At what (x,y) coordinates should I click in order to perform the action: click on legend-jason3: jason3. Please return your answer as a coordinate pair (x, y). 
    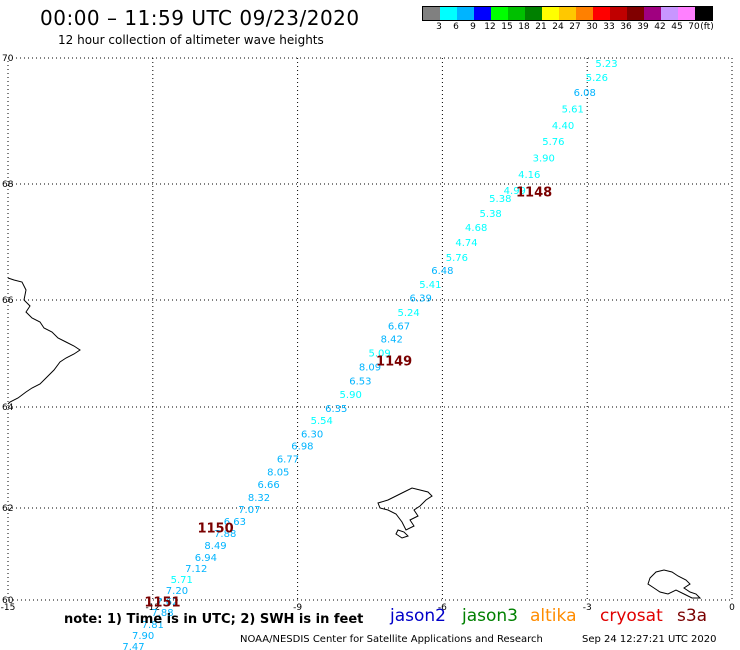
    Looking at the image, I should click on (490, 616).